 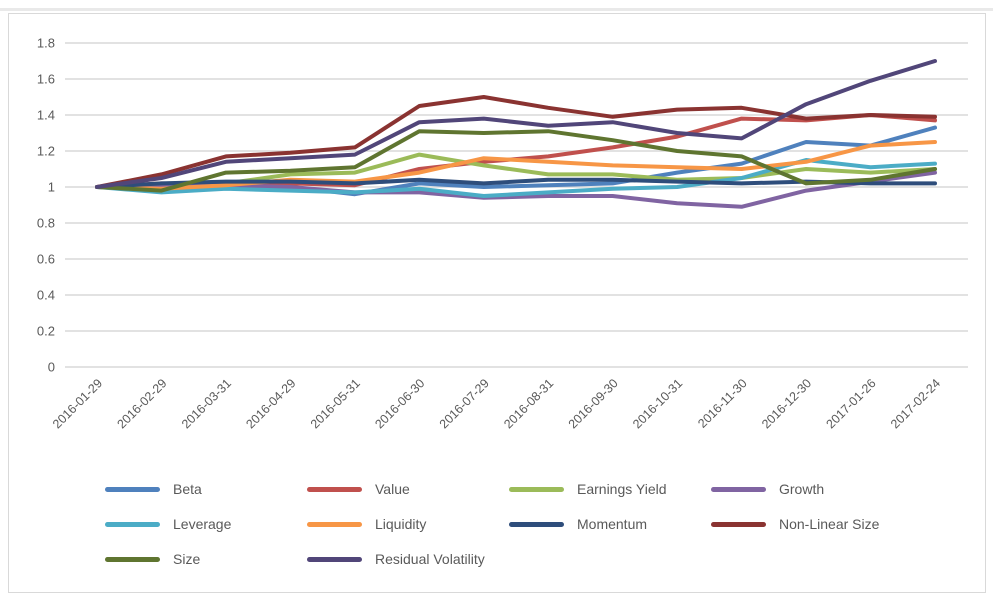 I want to click on series-line-momentum, so click(x=516, y=183).